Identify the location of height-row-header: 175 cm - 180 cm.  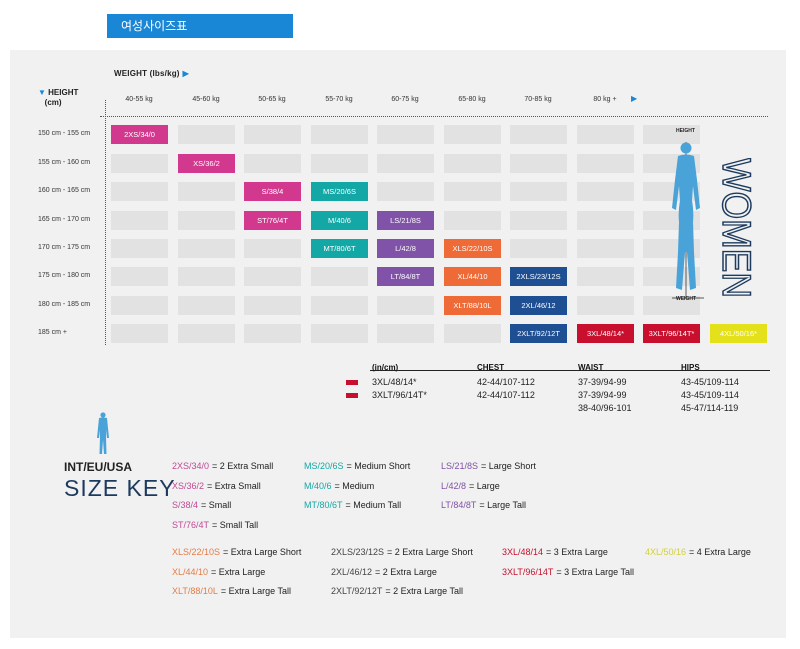
(64, 275).